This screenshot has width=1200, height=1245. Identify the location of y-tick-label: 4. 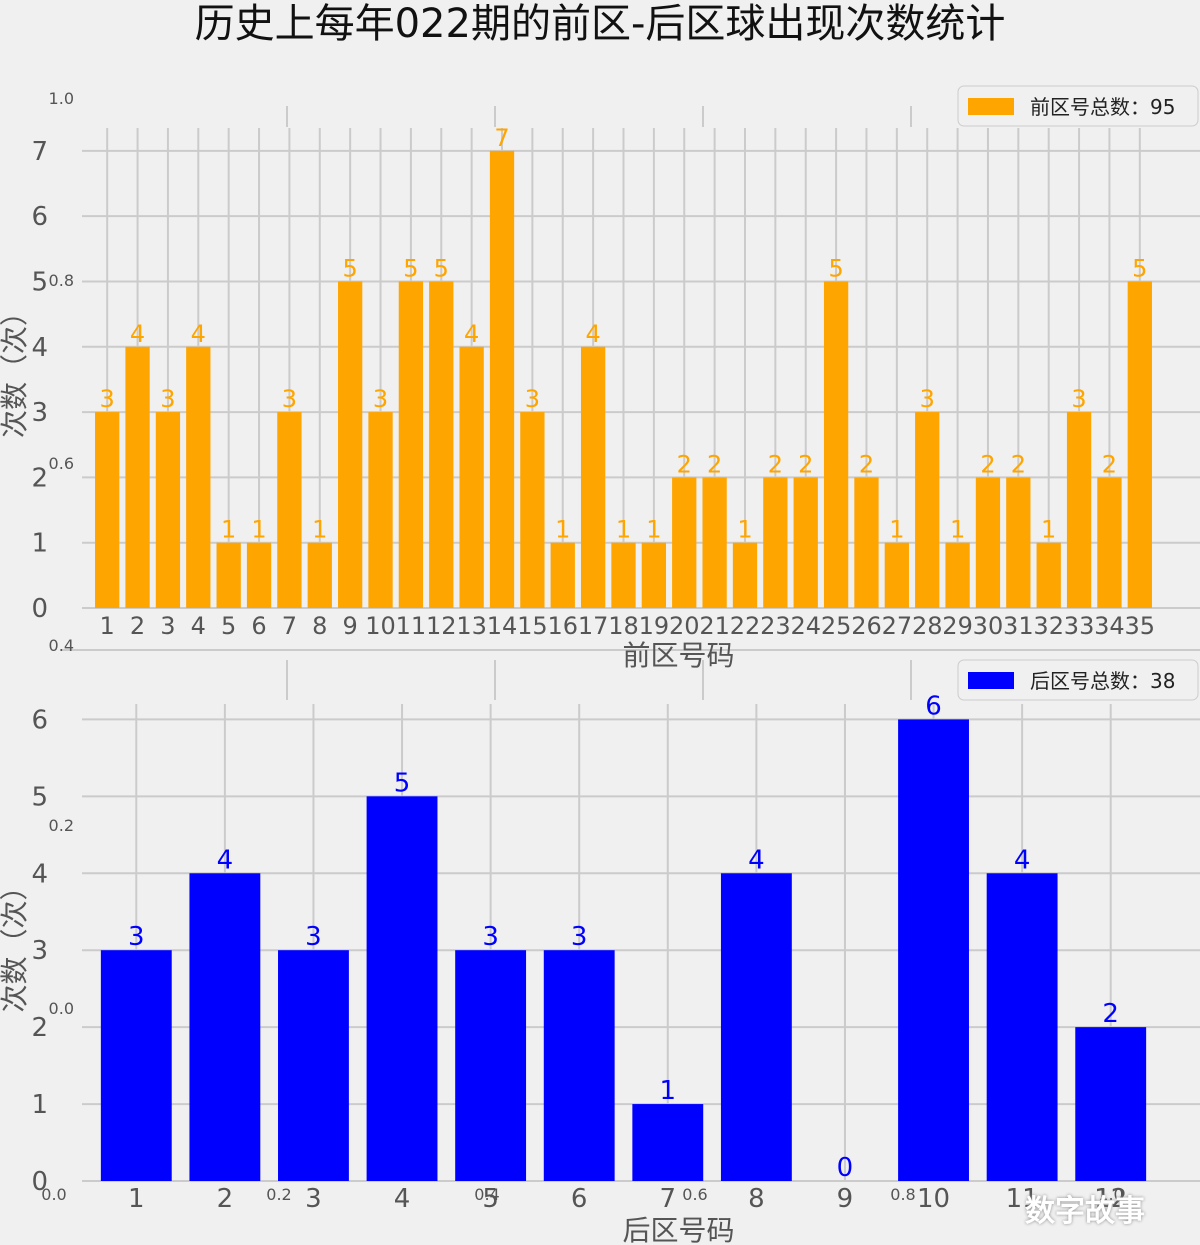
(39, 348).